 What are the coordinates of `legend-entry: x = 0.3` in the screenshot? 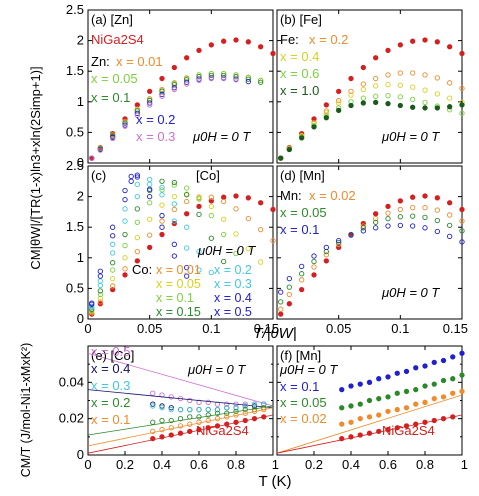 It's located at (155, 136).